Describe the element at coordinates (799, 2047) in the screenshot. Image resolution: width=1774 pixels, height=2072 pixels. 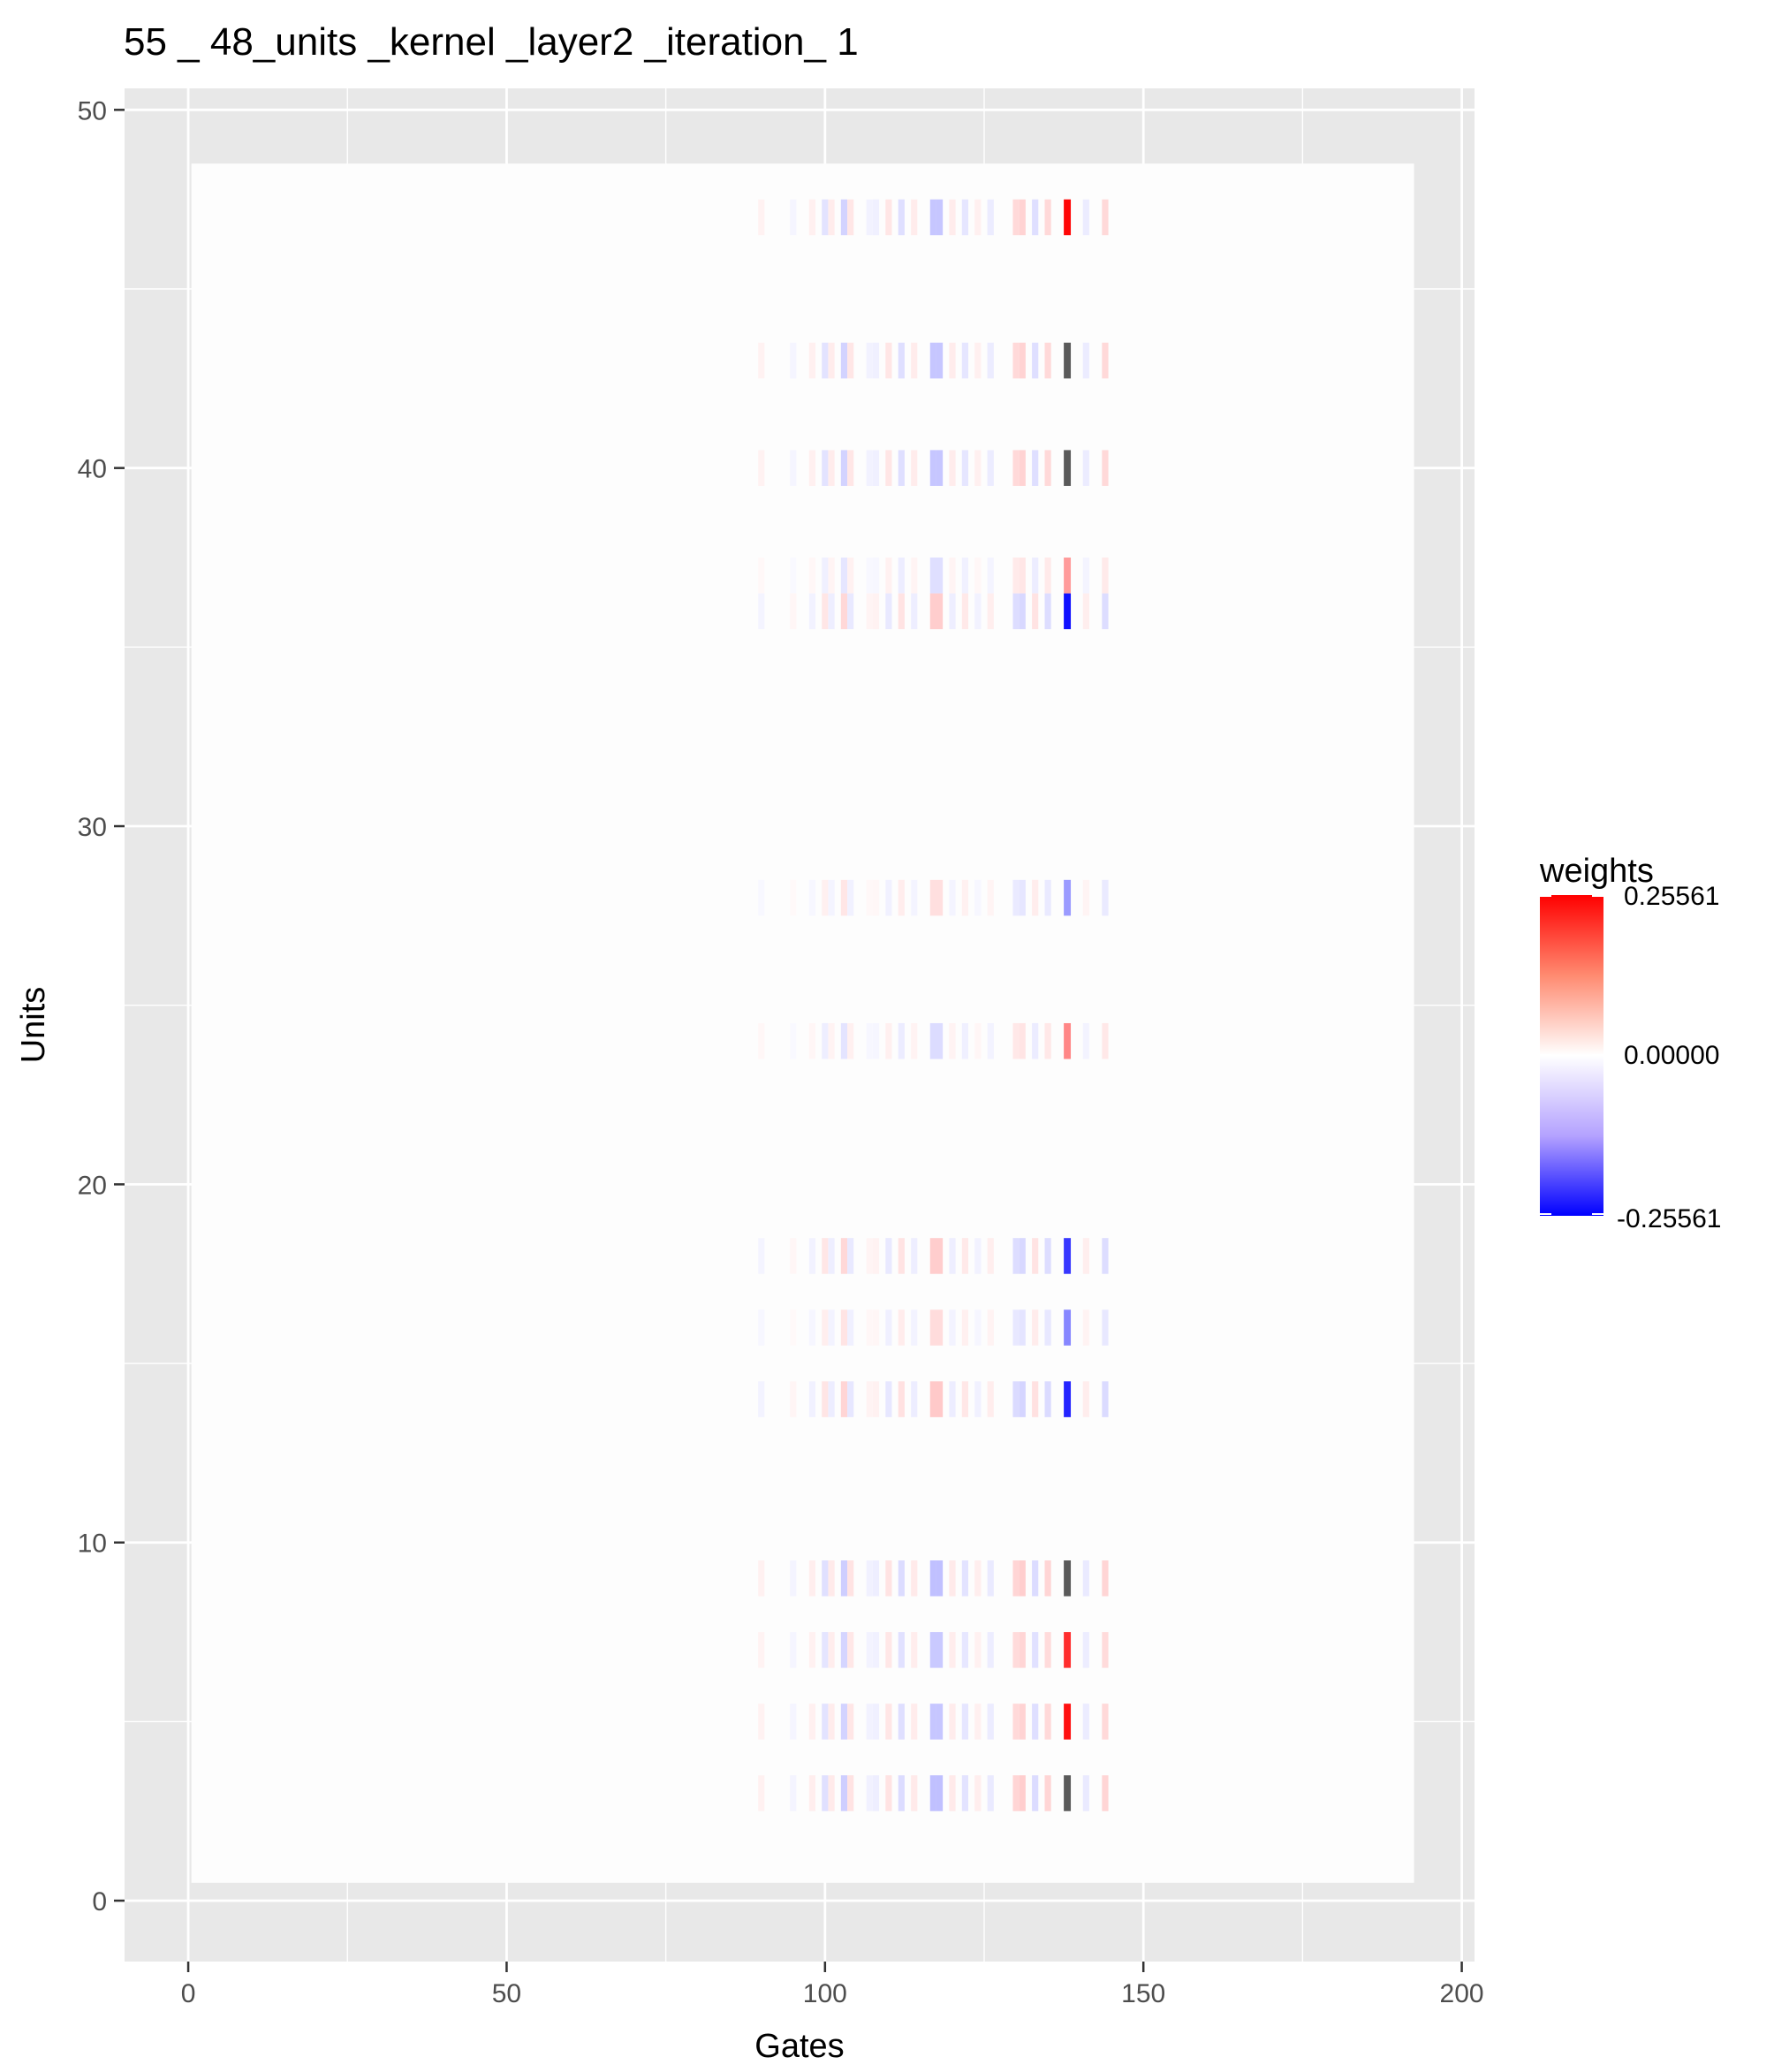
I see `x-axis-label: Gates` at that location.